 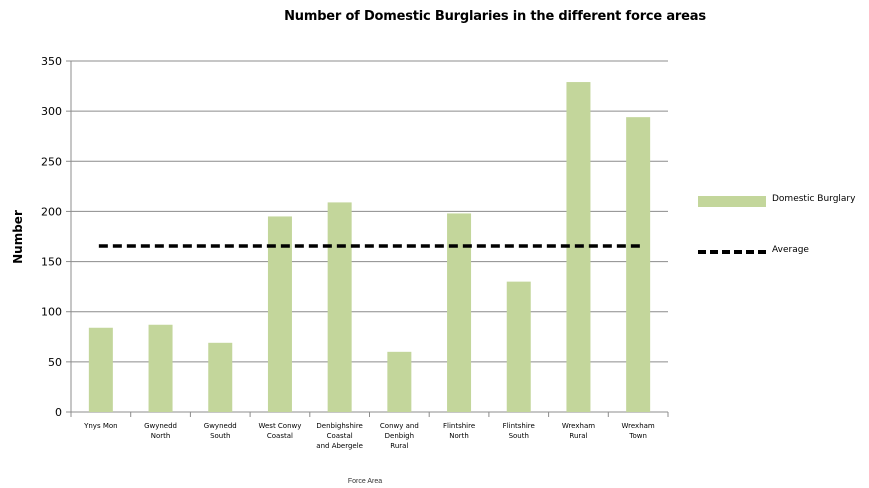 What do you see at coordinates (51, 111) in the screenshot?
I see `y-tick-label: 300` at bounding box center [51, 111].